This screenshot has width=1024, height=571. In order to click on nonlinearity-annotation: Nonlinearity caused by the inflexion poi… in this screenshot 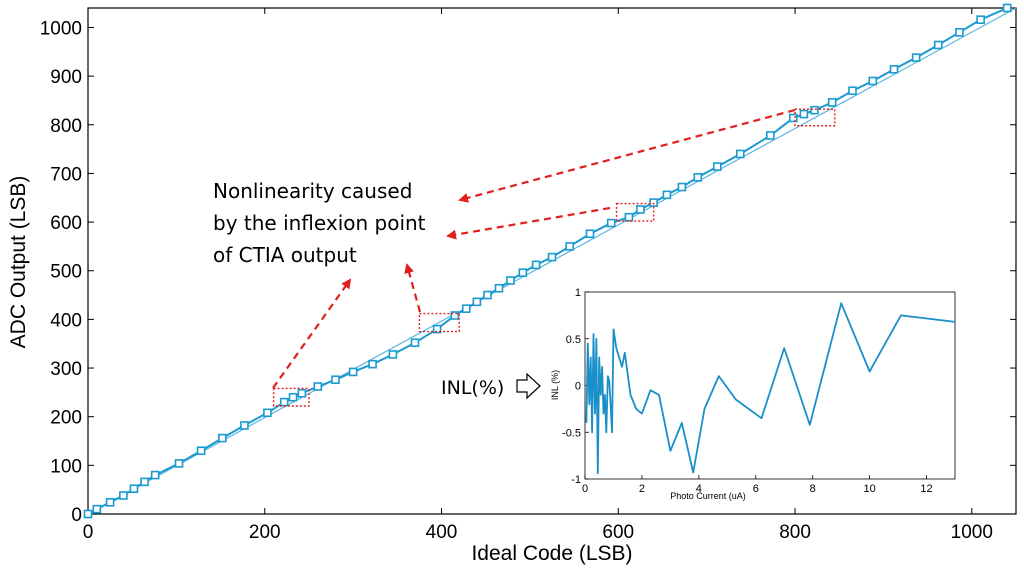, I will do `click(319, 223)`.